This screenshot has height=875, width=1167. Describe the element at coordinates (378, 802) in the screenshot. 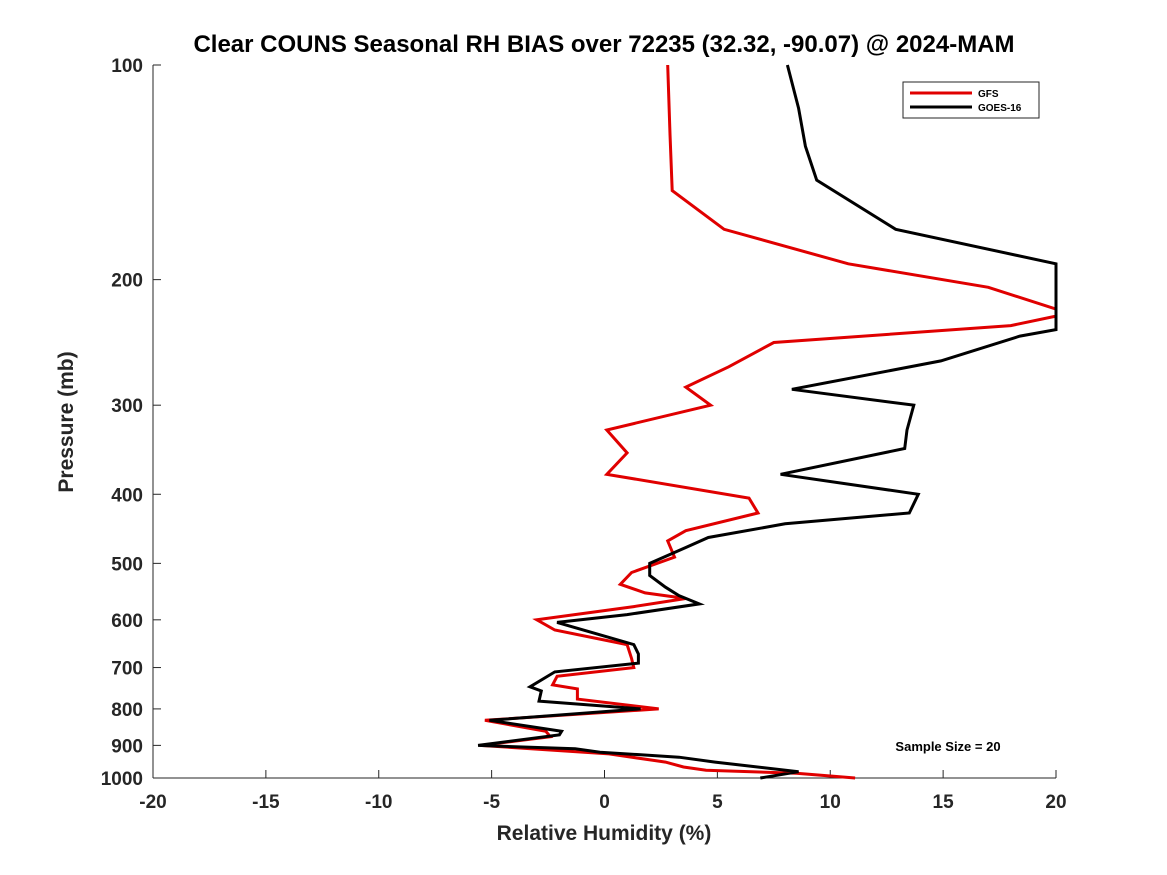

I see `x-tick-label: -10` at that location.